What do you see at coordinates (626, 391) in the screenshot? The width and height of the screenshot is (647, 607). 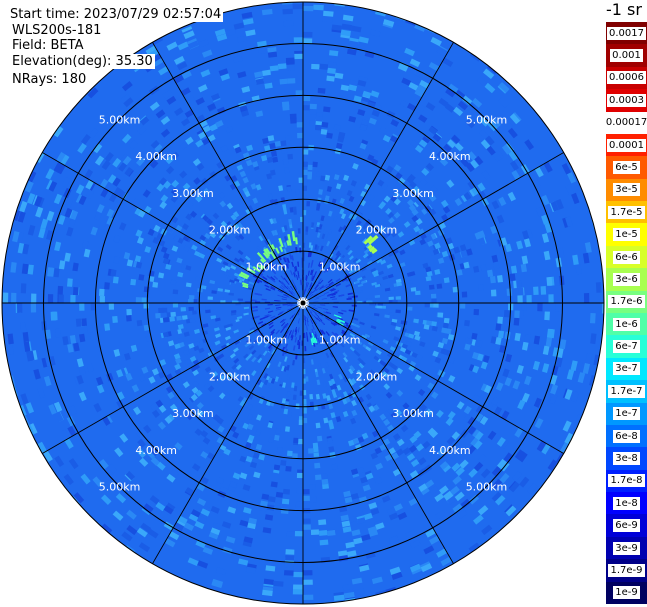 I see `colorbar-tick-label: 1.7e-7` at bounding box center [626, 391].